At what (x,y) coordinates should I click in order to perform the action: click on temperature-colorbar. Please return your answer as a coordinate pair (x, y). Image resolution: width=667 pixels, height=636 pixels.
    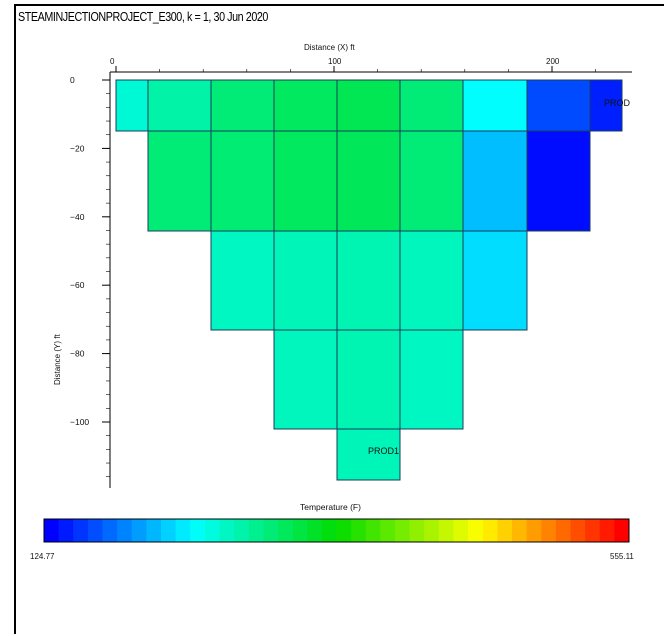
    Looking at the image, I should click on (336, 530).